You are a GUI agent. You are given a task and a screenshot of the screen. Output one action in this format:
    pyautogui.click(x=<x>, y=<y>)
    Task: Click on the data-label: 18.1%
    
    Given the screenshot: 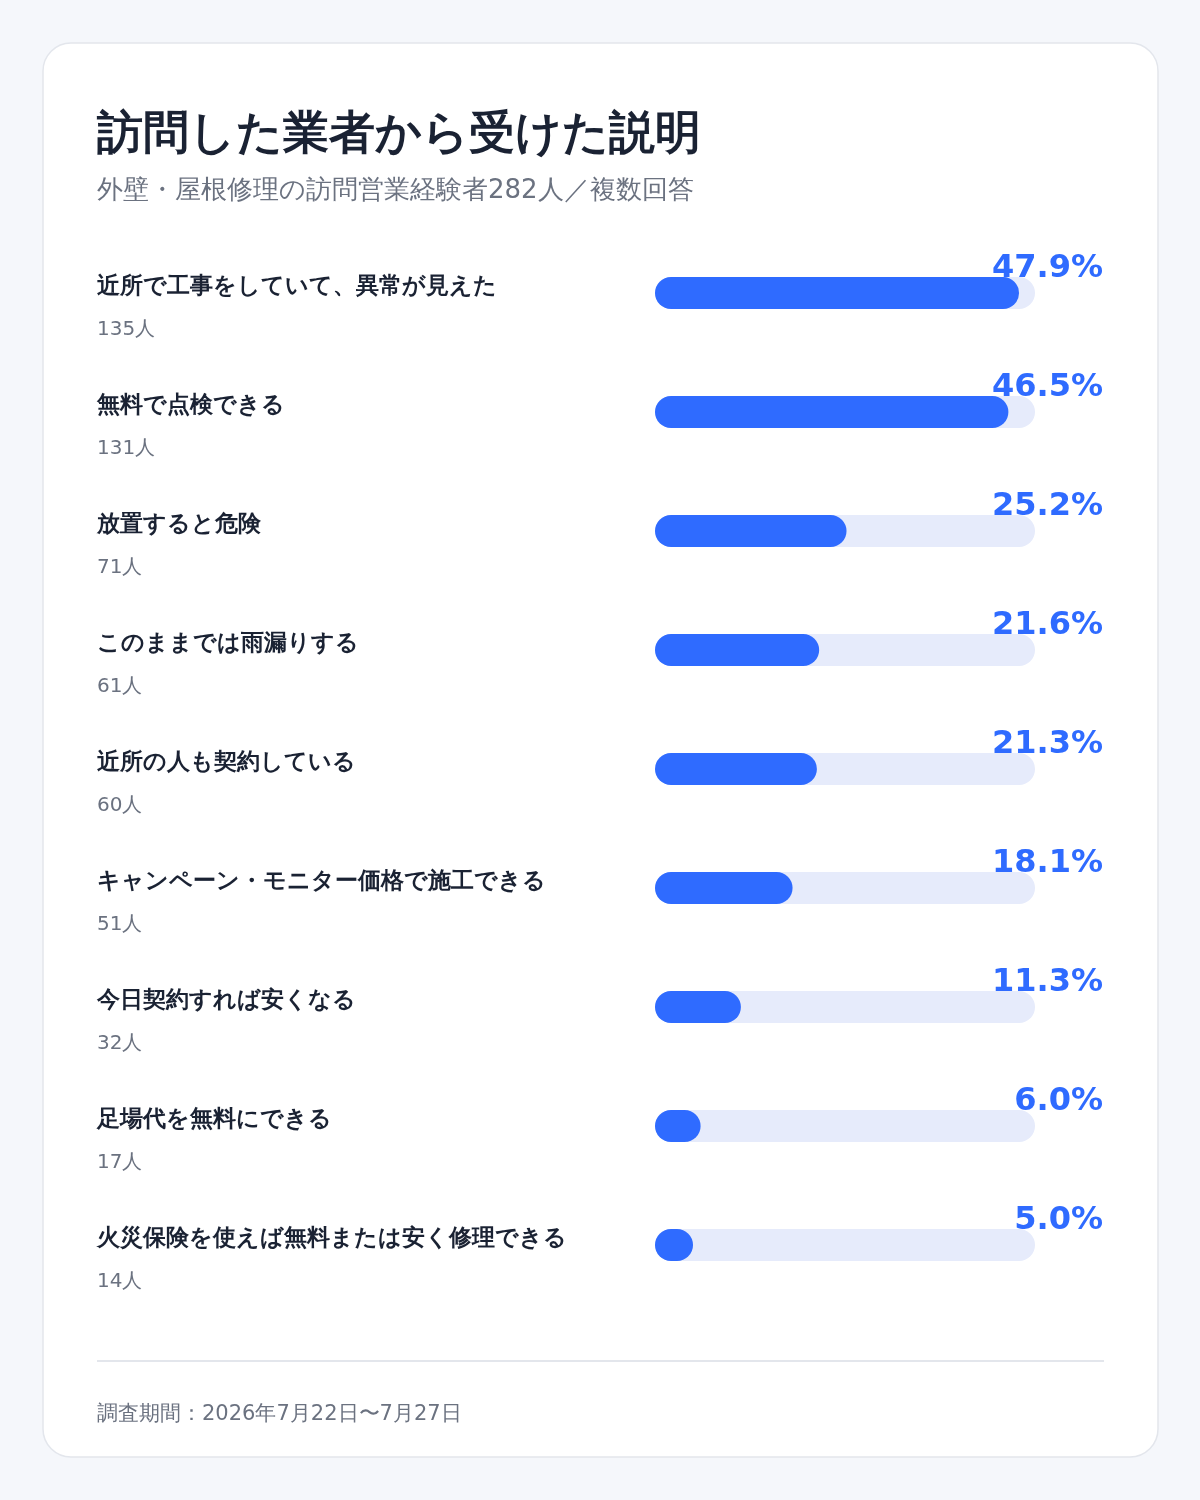 What is the action you would take?
    pyautogui.click(x=1047, y=861)
    